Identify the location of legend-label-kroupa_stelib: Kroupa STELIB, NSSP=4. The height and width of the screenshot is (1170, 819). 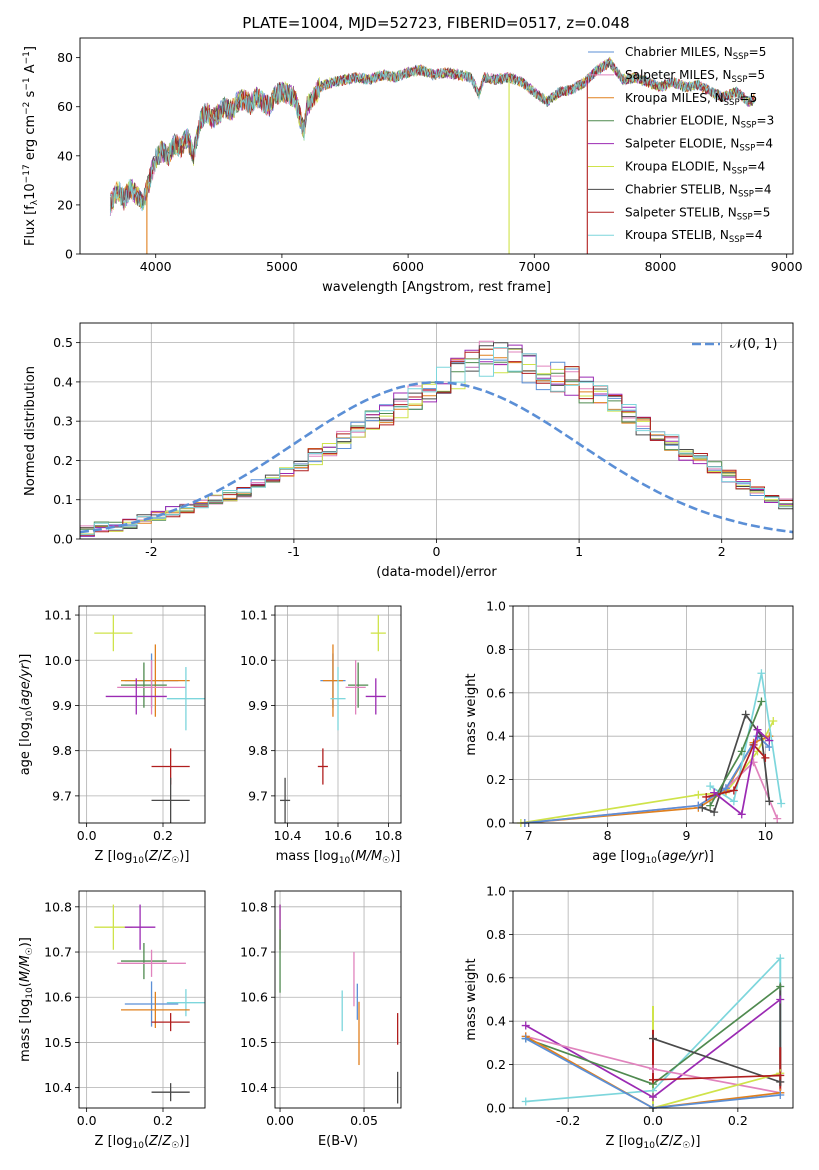
(694, 236).